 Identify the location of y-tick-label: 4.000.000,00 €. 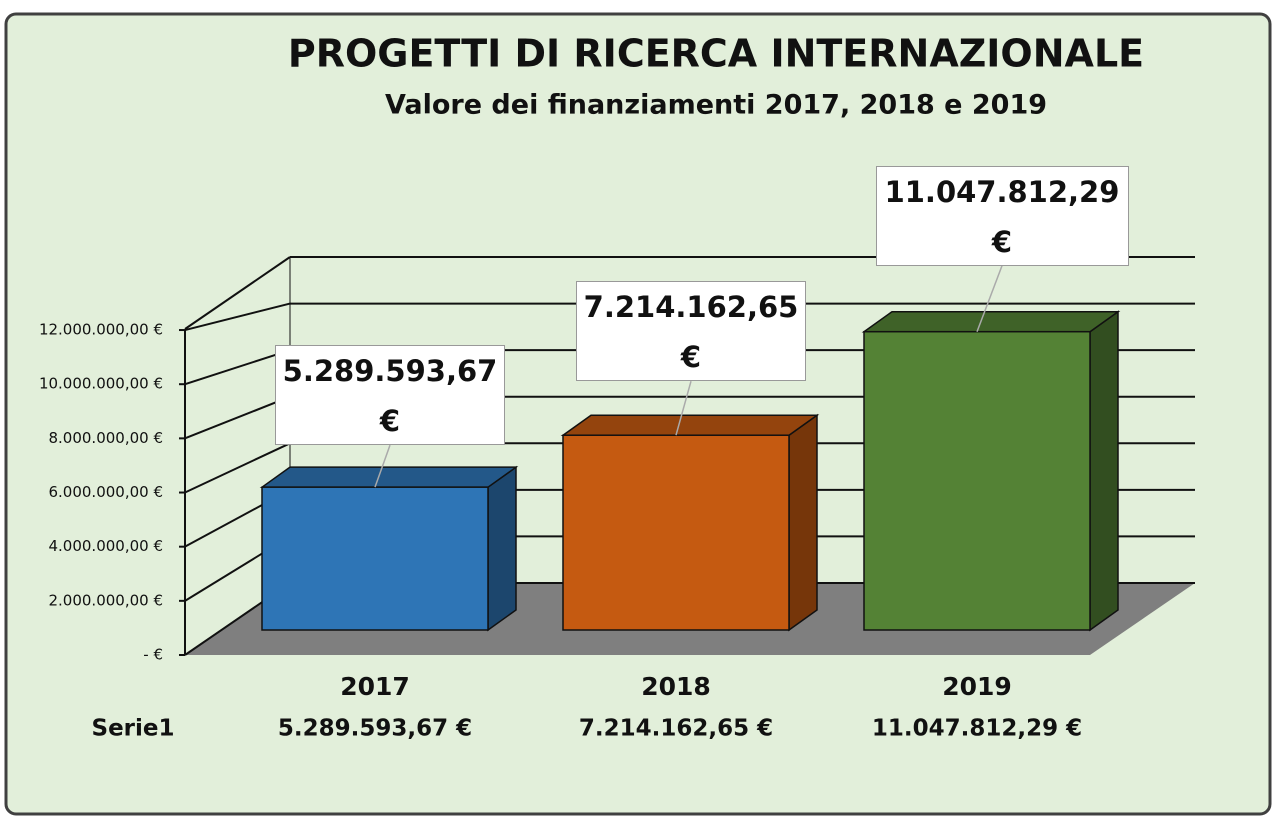
(105, 546).